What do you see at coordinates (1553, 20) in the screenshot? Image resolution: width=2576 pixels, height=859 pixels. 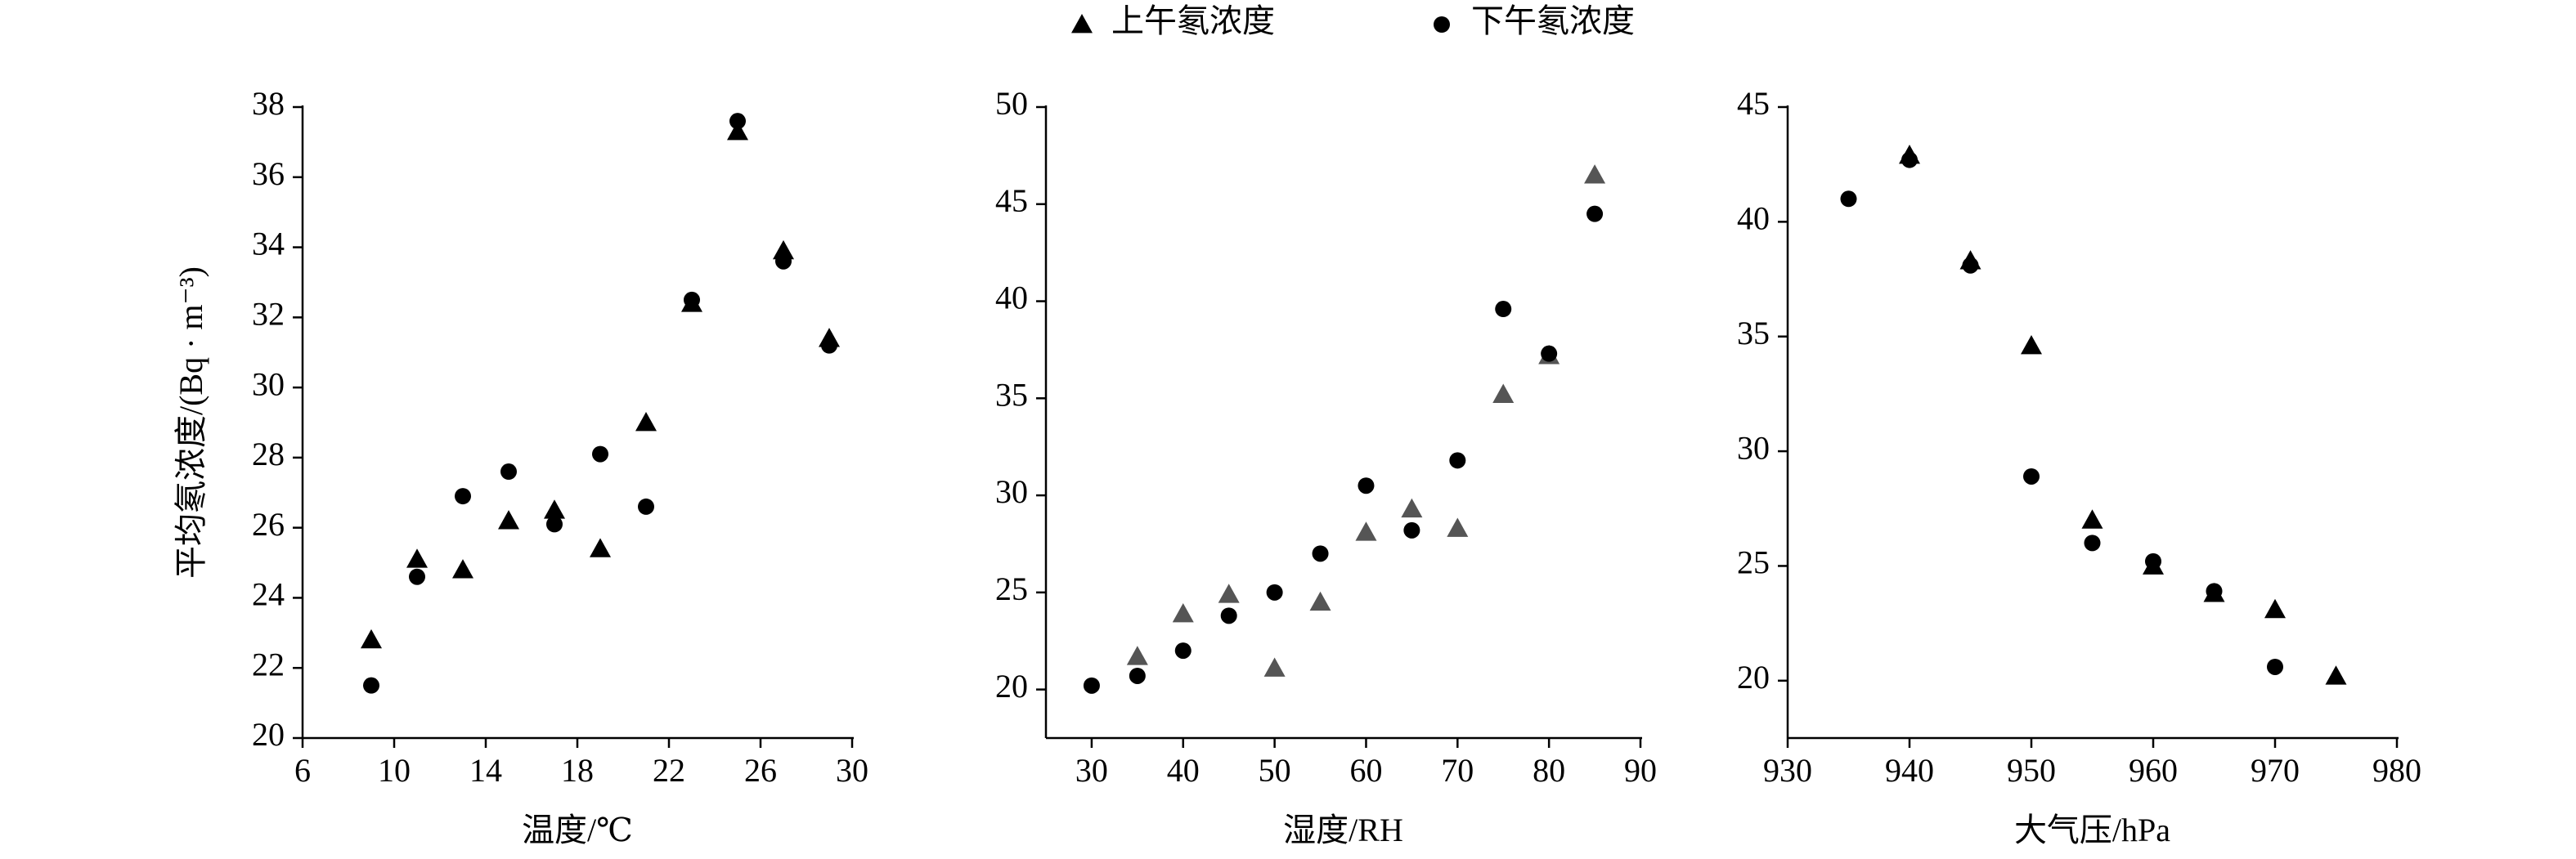 I see `legend-label: 下午氡浓度` at bounding box center [1553, 20].